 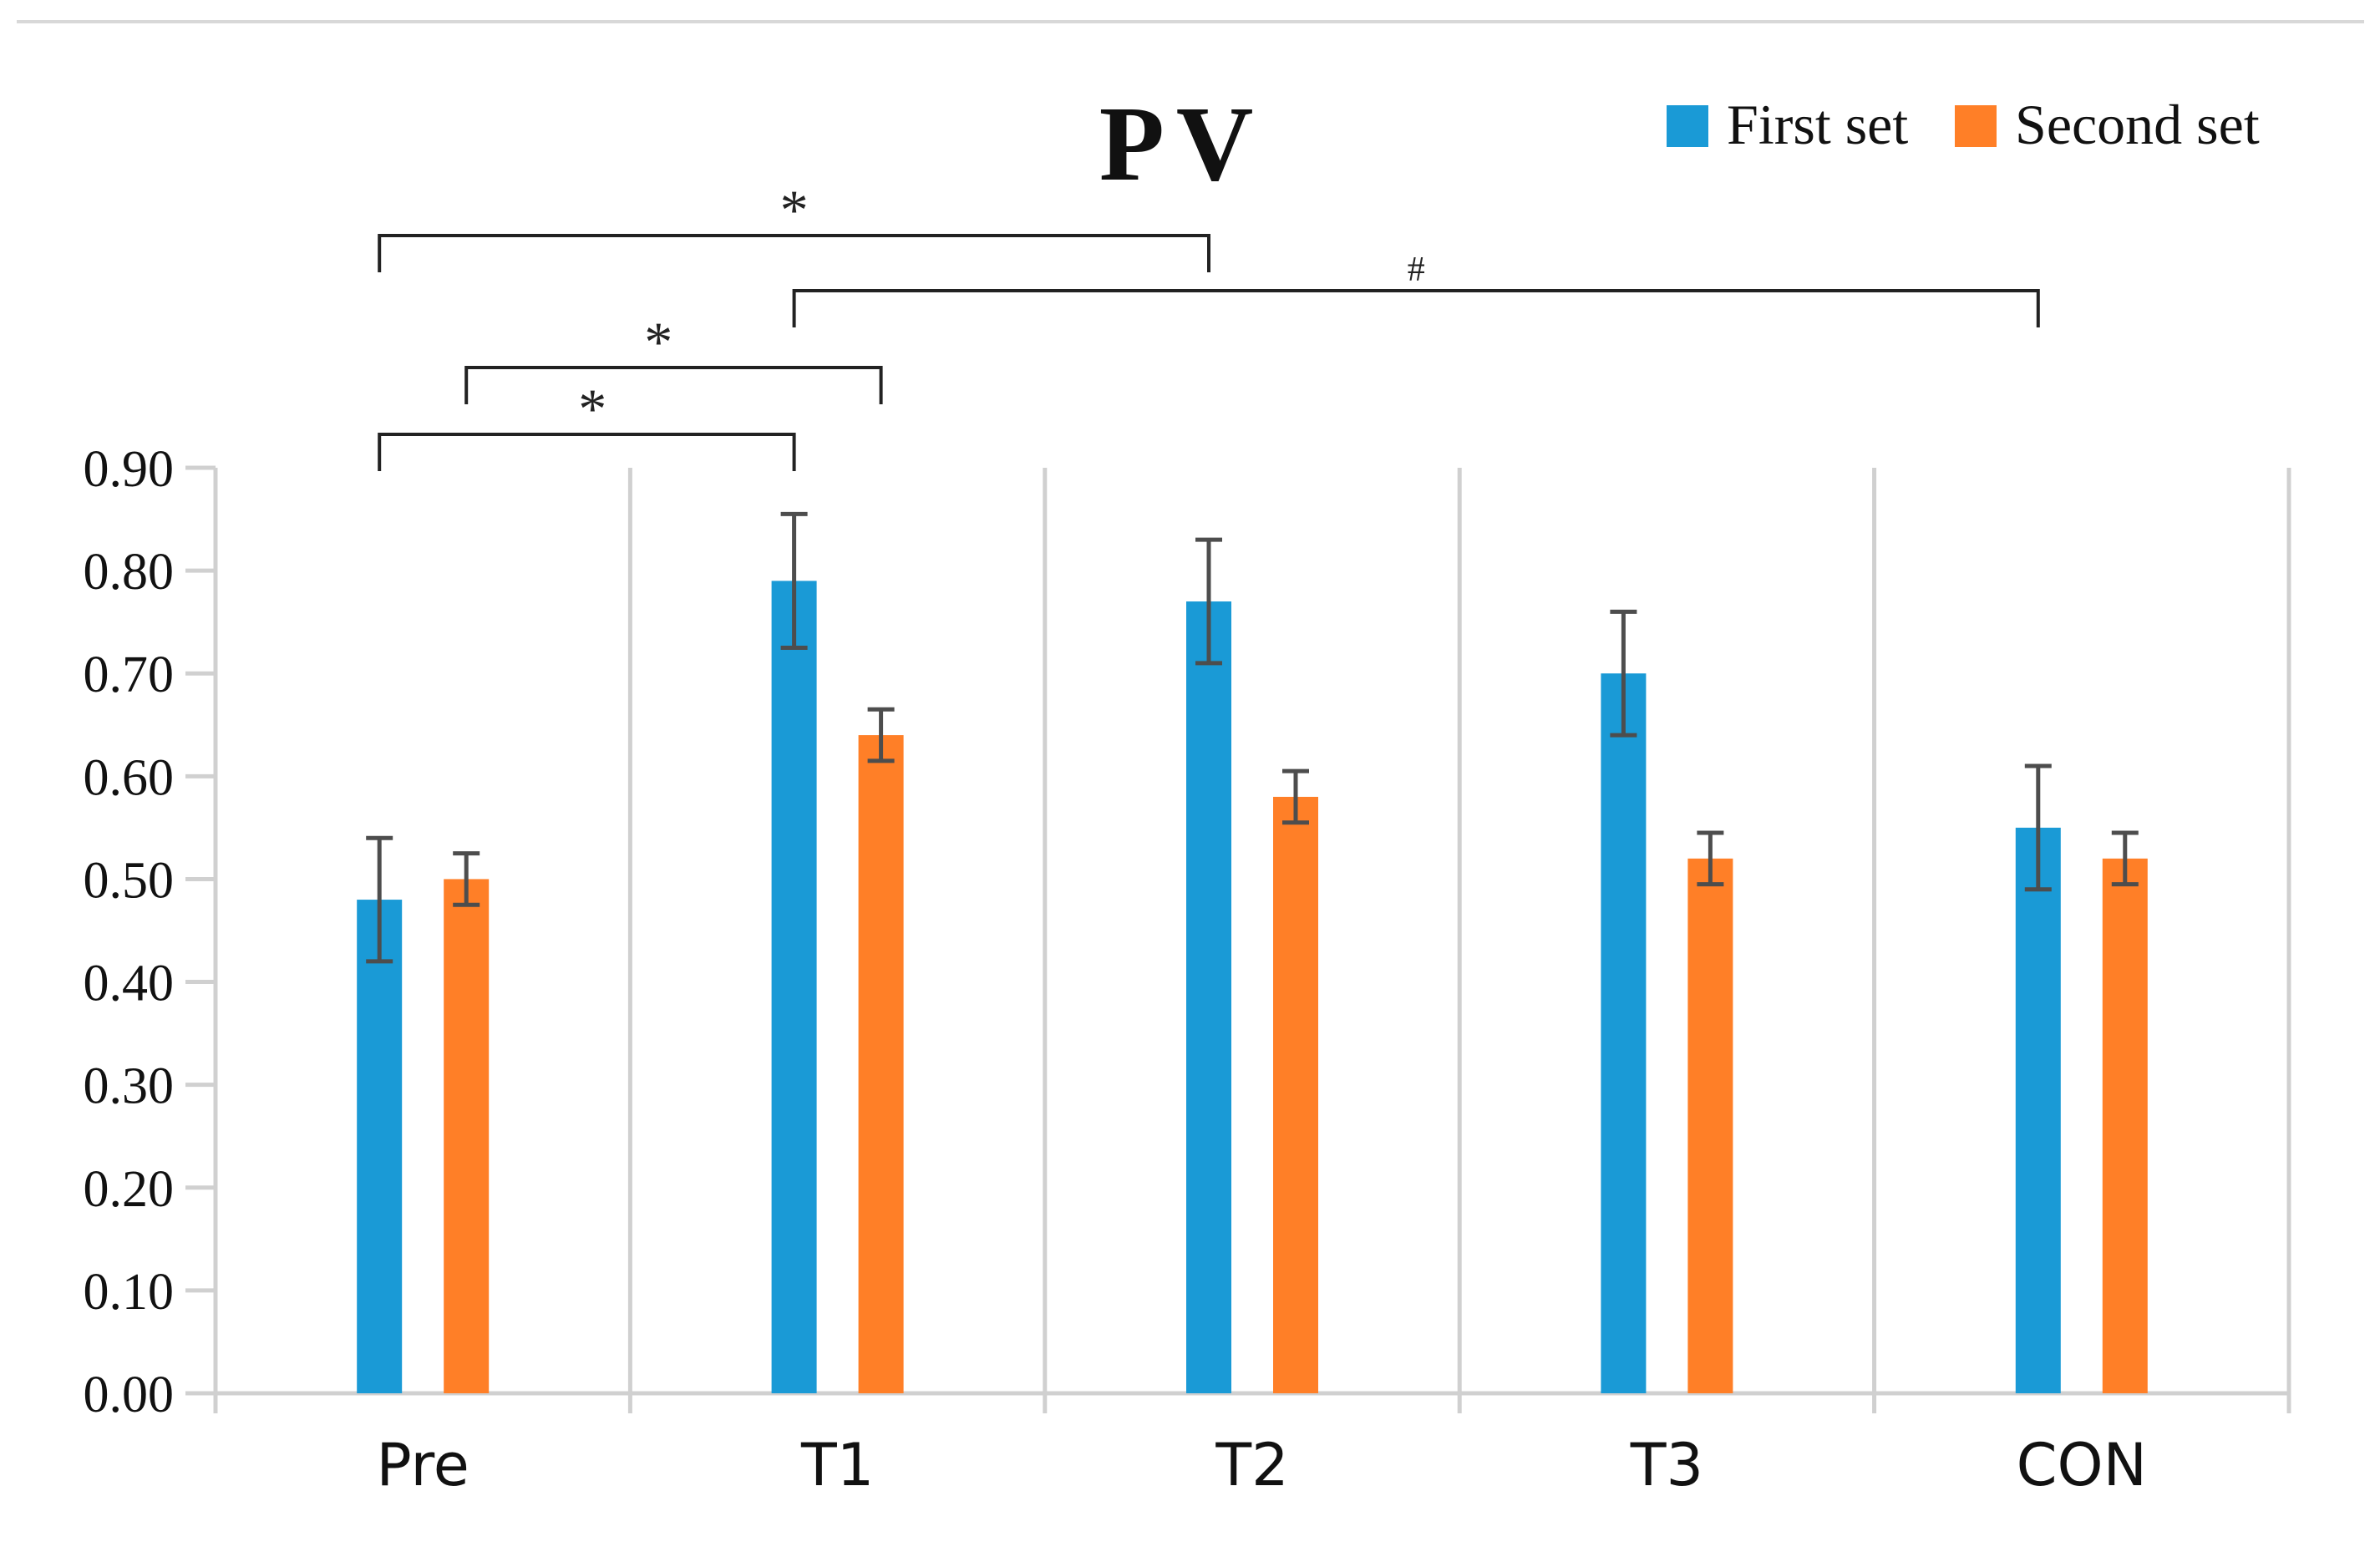 What do you see at coordinates (1182, 143) in the screenshot?
I see `chart-title: PV` at bounding box center [1182, 143].